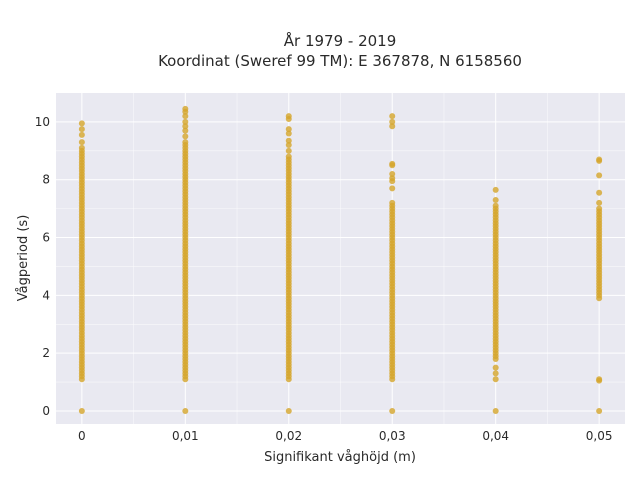 The width and height of the screenshot is (640, 480). I want to click on x-axis-title: Signifikant våghöjd (m), so click(340, 457).